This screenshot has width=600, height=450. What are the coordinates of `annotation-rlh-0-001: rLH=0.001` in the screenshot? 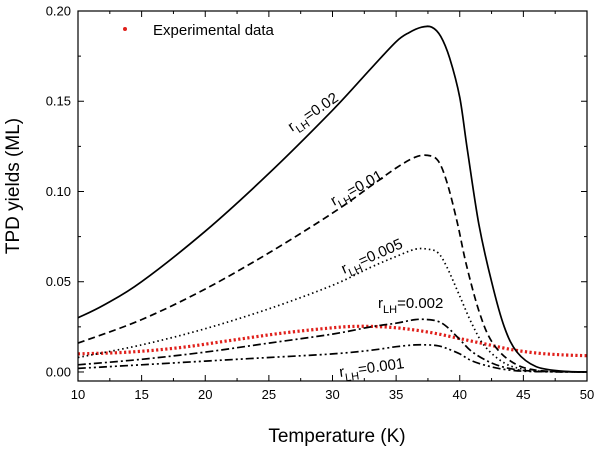 It's located at (372, 370).